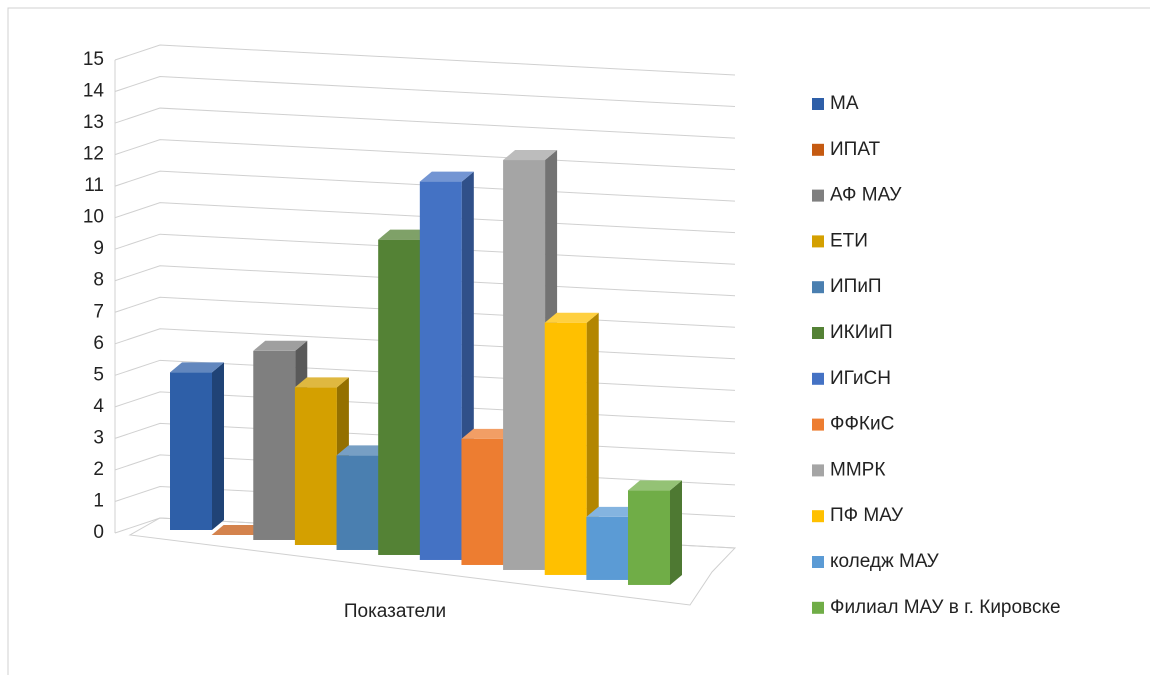 This screenshot has height=675, width=1150. Describe the element at coordinates (861, 332) in the screenshot. I see `legend-label: ИКИиП` at that location.